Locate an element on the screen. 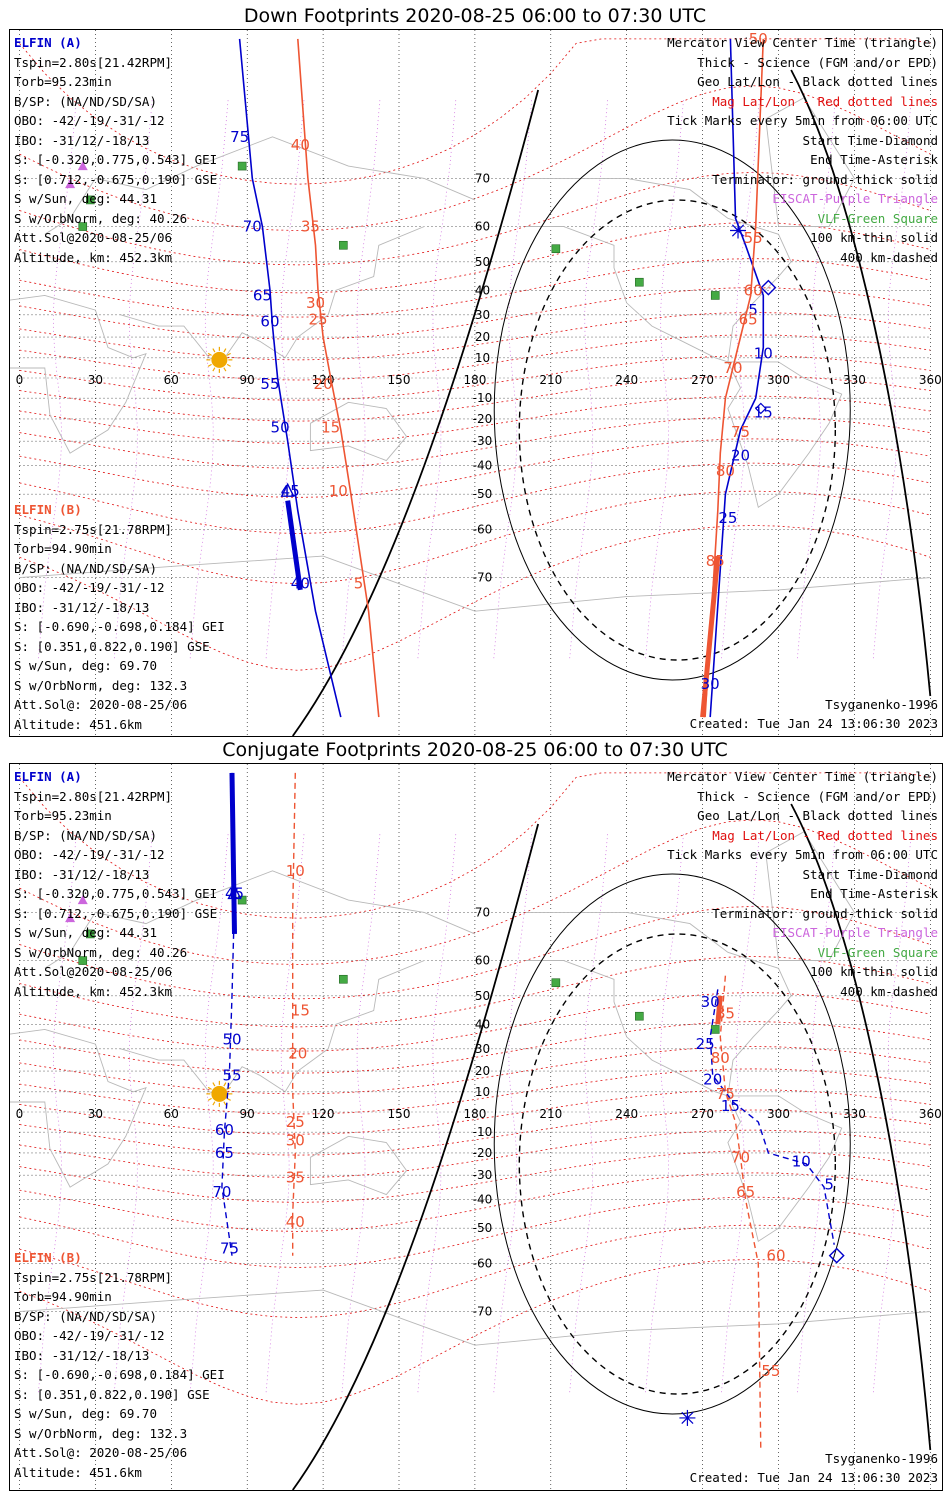 This screenshot has height=1500, width=950. terminator-100km is located at coordinates (672, 1144).